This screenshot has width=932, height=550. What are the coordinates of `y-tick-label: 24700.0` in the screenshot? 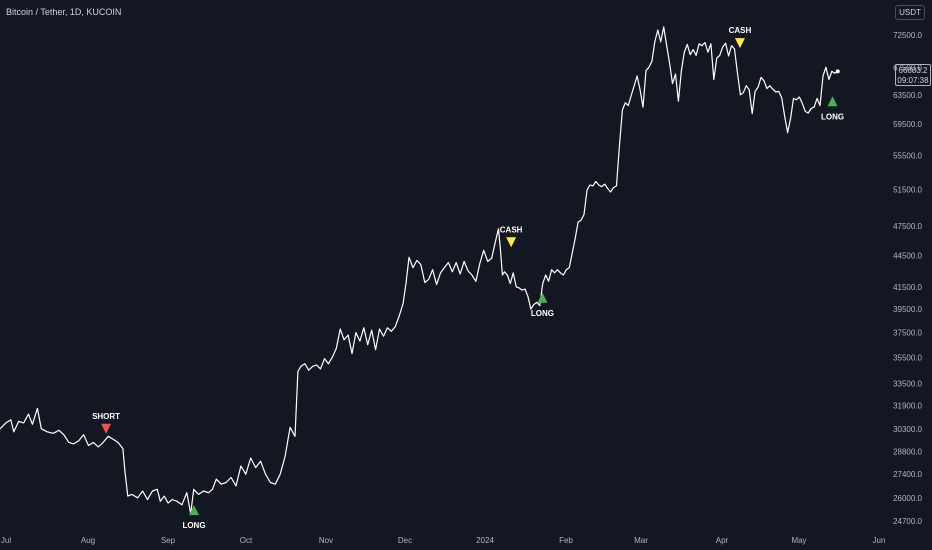 It's located at (907, 521).